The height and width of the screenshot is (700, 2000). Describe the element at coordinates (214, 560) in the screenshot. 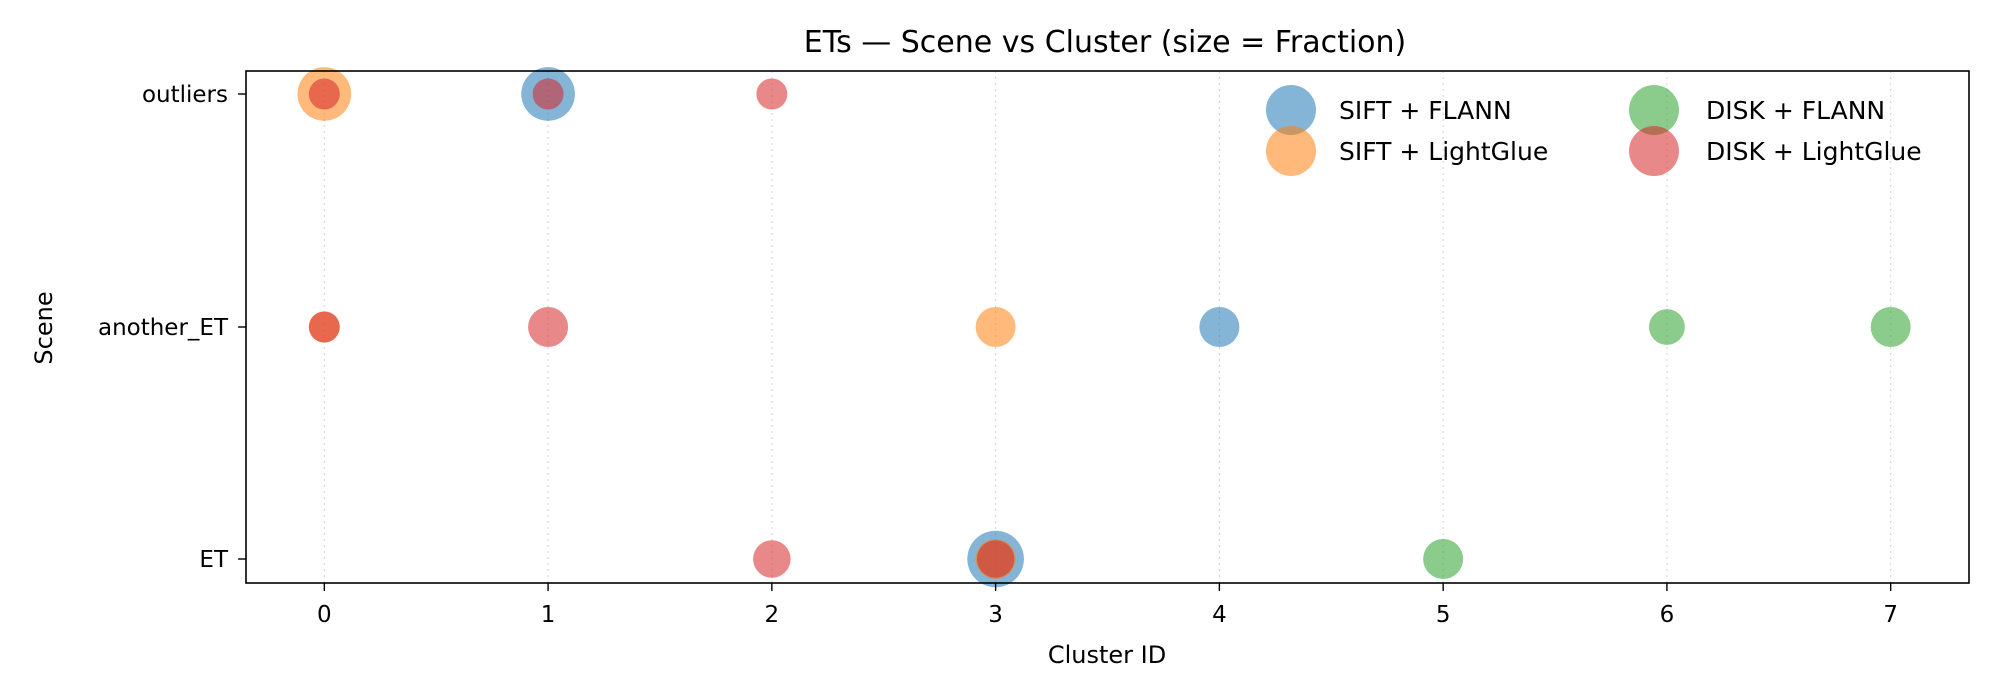

I see `y-tick-label: ET` at that location.